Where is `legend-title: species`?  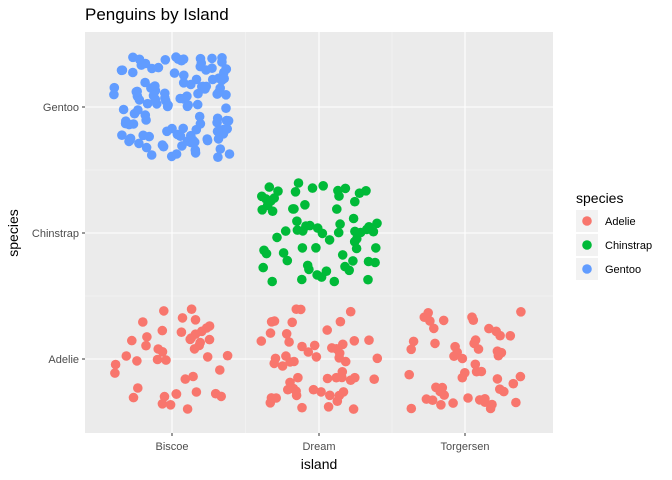 legend-title: species is located at coordinates (599, 198).